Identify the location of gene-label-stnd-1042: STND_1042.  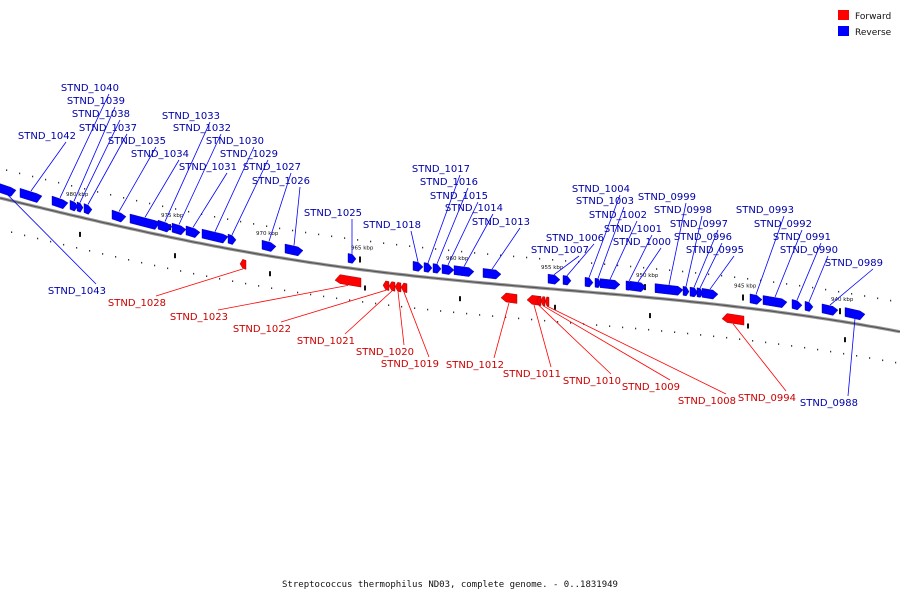
(47, 136).